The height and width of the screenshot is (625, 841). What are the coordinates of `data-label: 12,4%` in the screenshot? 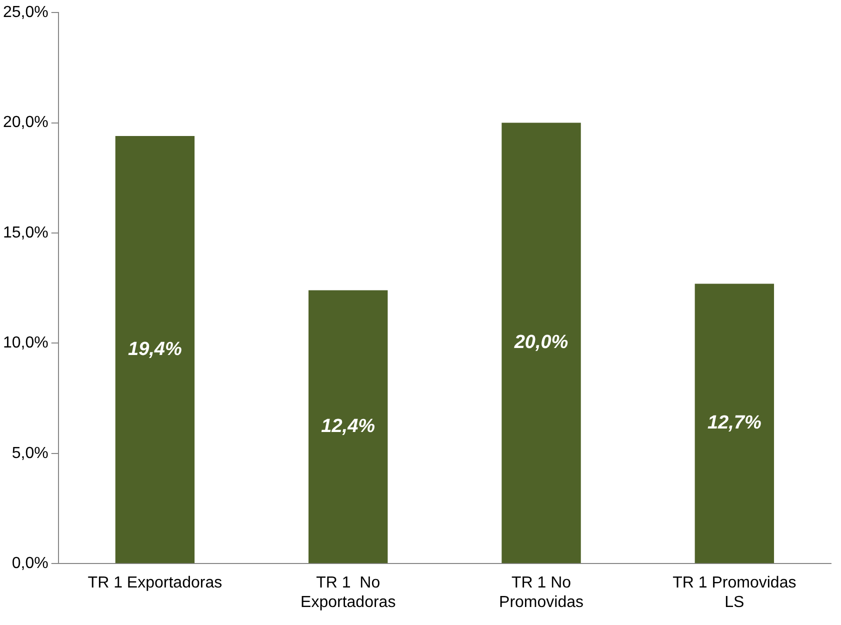 It's located at (348, 426).